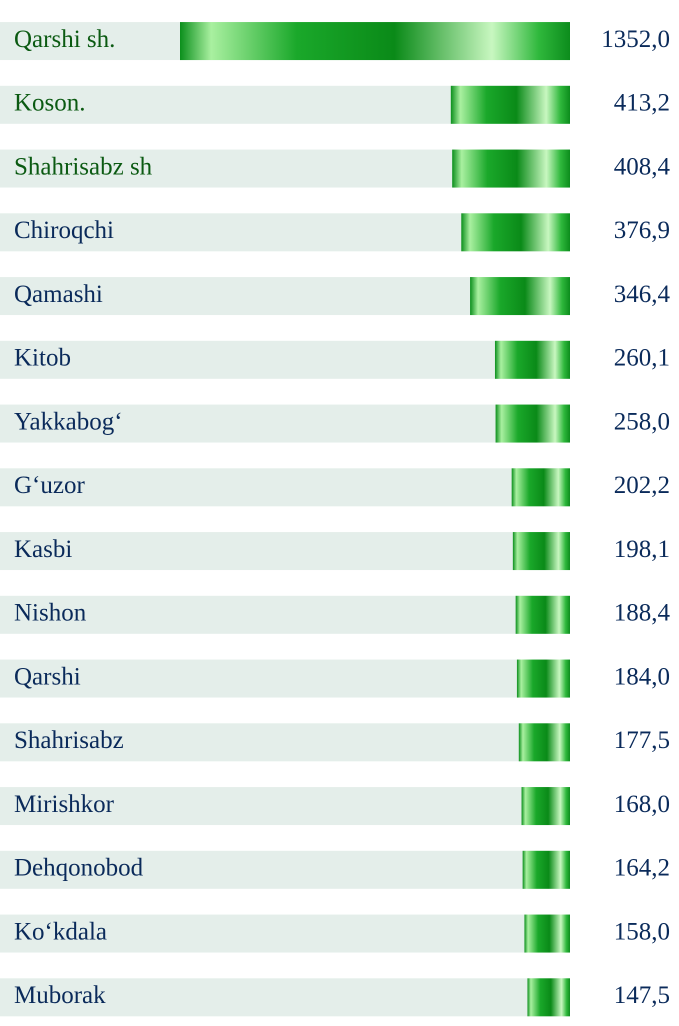  Describe the element at coordinates (79, 868) in the screenshot. I see `category-label: Dehqonobod` at that location.